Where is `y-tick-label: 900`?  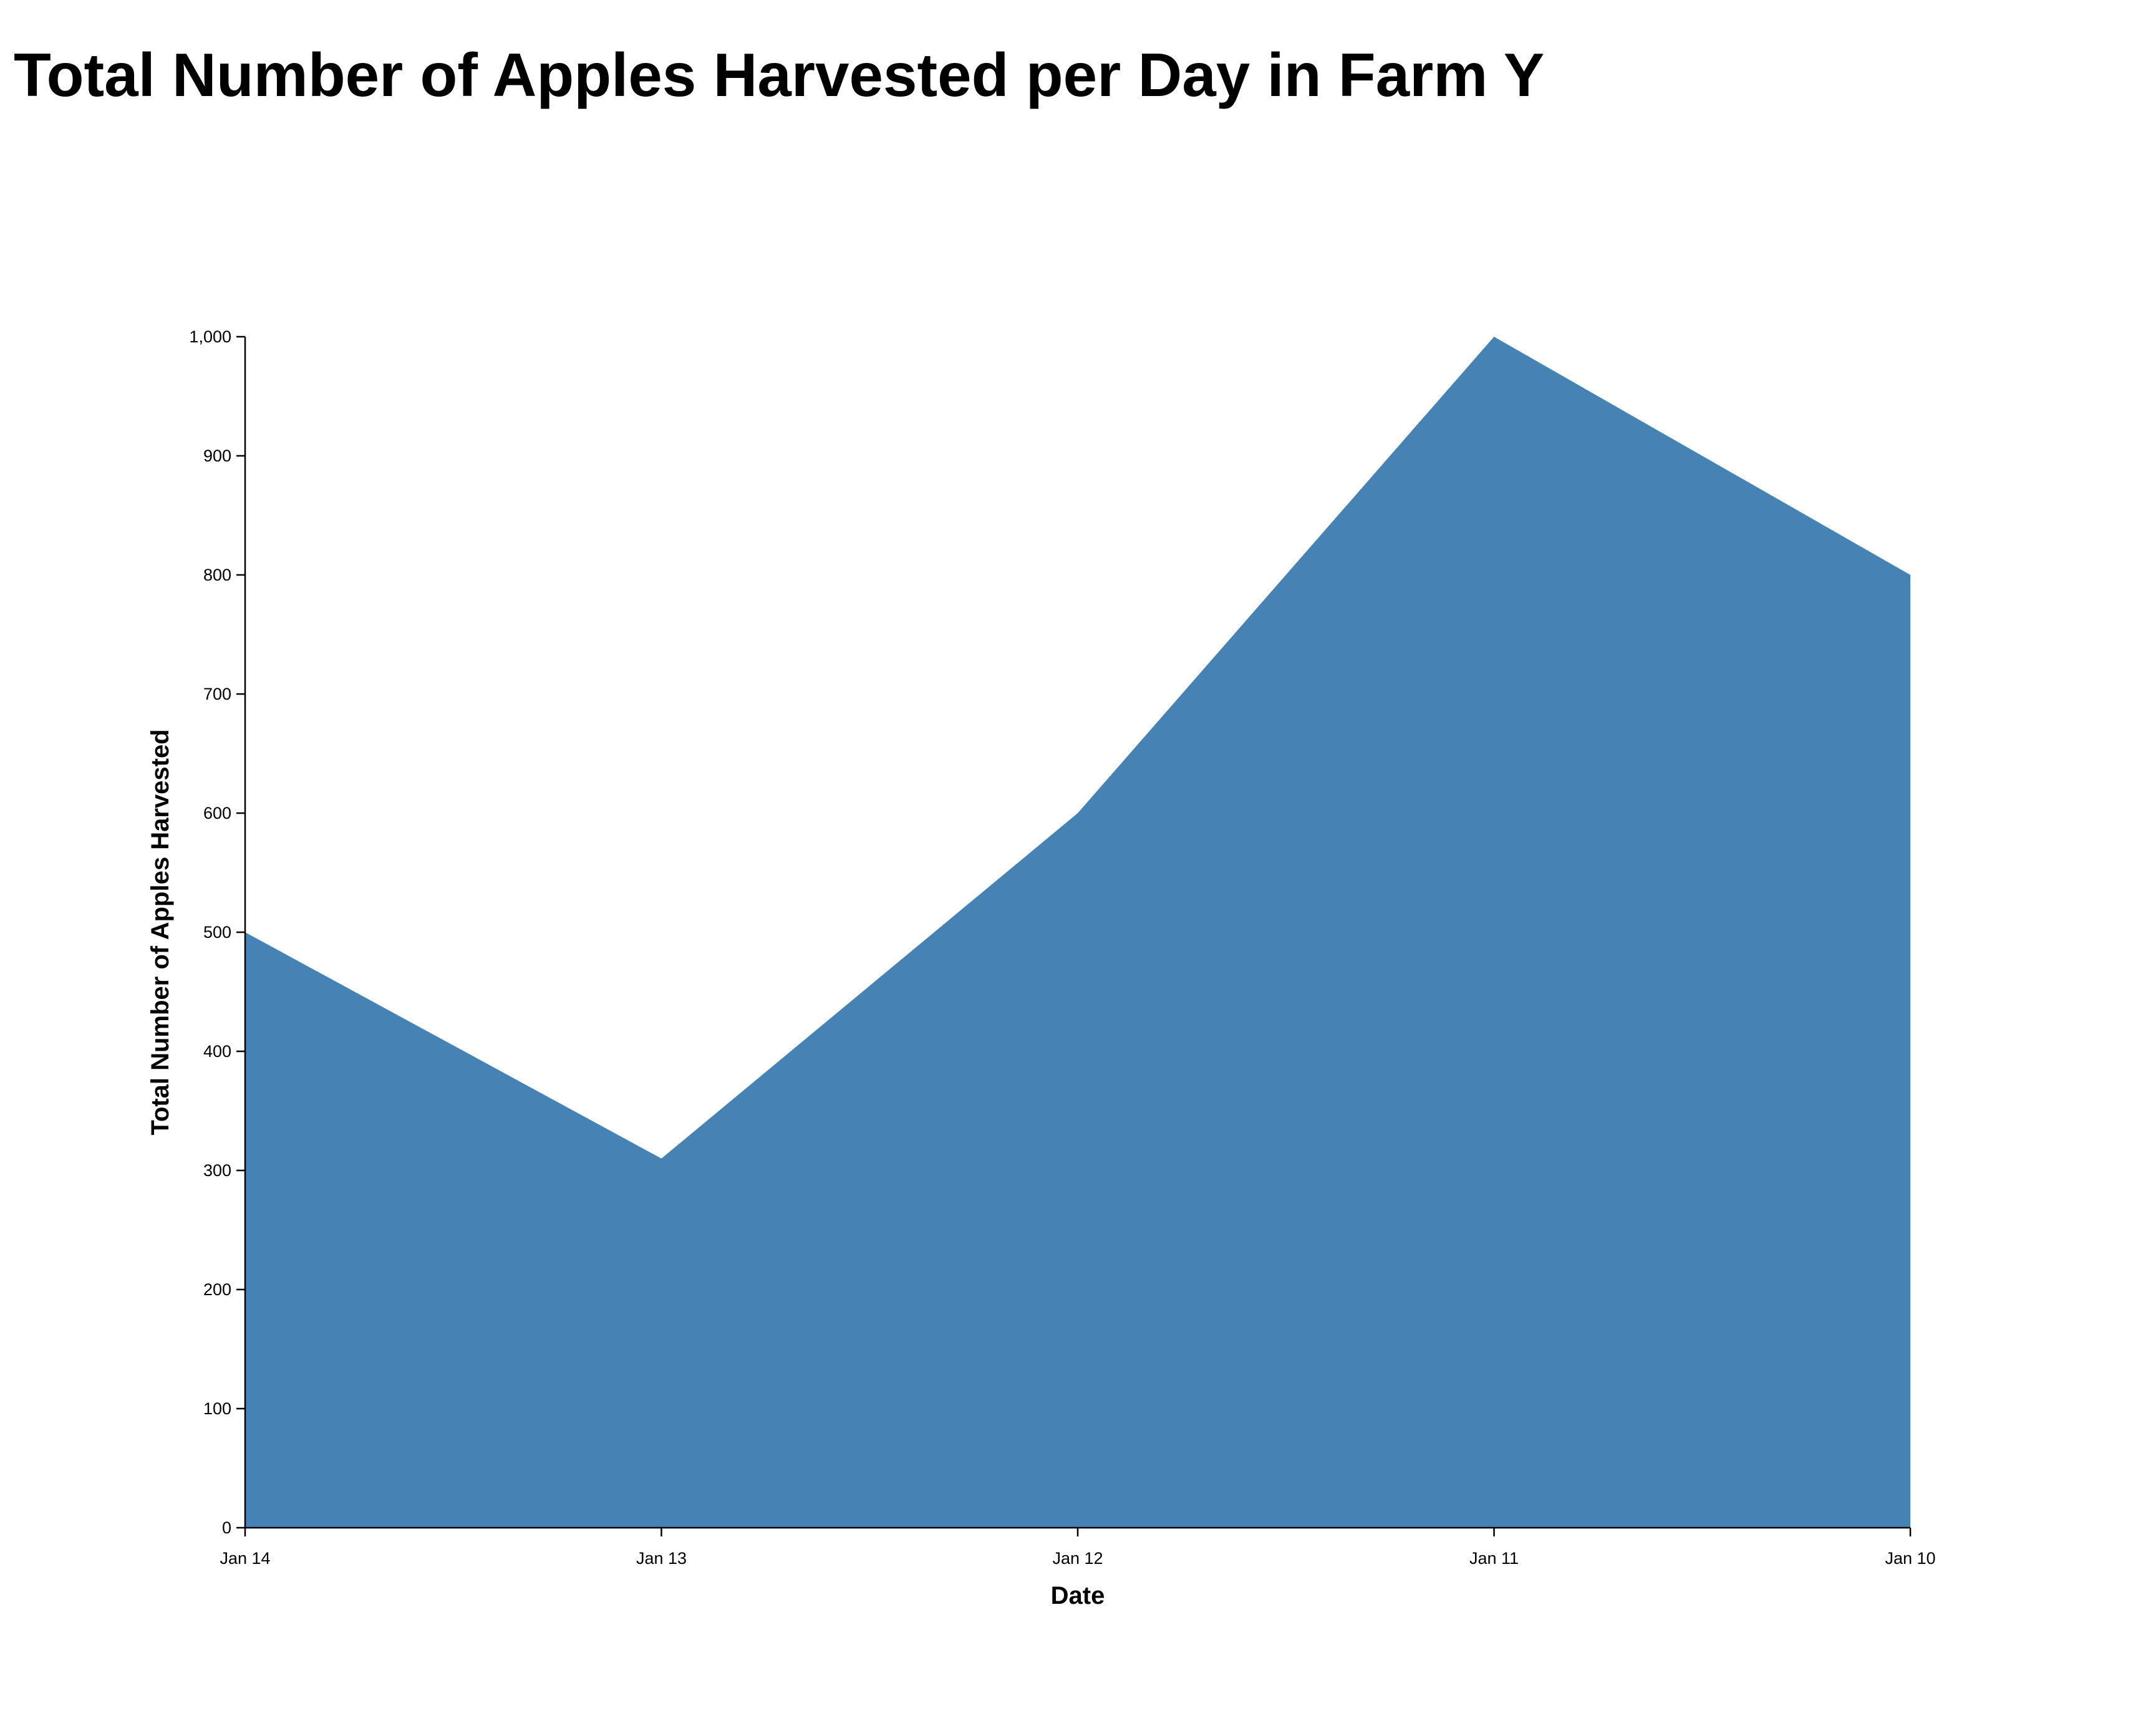
y-tick-label: 900 is located at coordinates (217, 455).